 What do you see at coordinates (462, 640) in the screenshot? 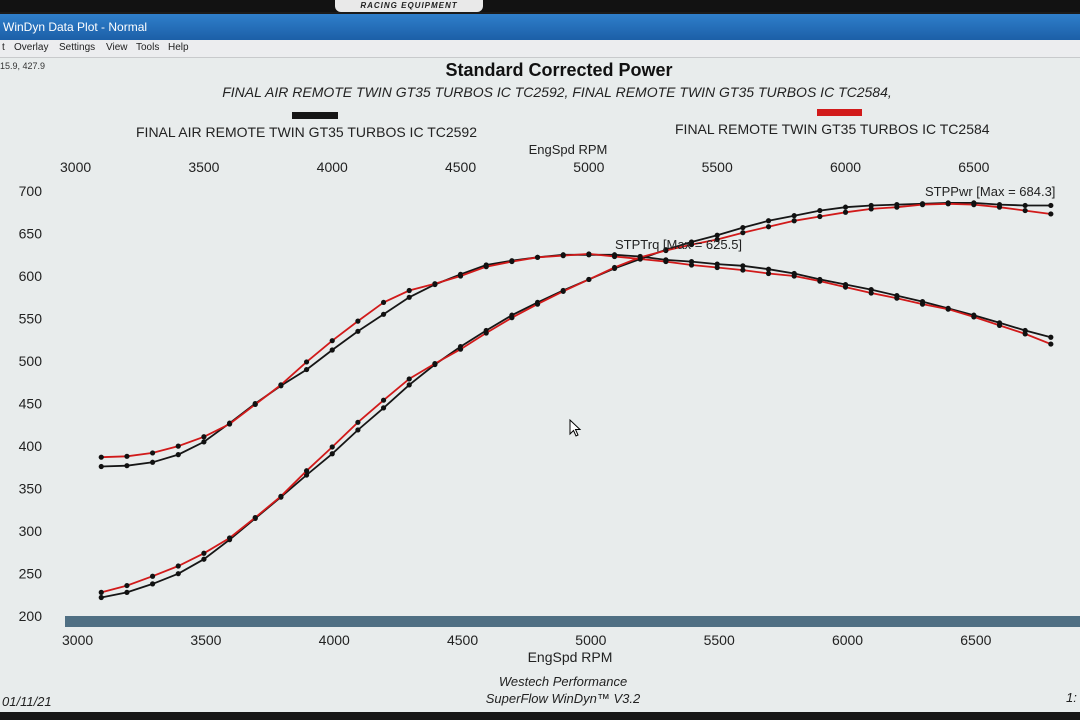
I see `x-tick-label-bottom: 4500` at bounding box center [462, 640].